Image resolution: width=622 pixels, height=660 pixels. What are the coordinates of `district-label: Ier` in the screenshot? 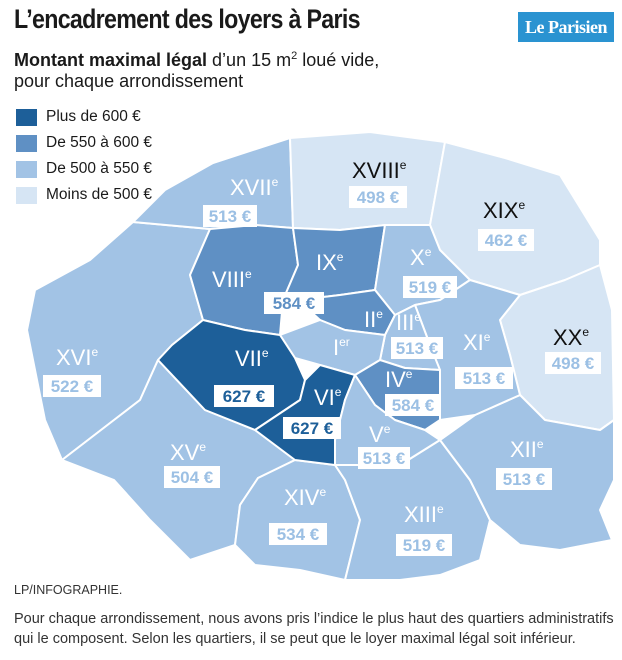 It's located at (341, 347).